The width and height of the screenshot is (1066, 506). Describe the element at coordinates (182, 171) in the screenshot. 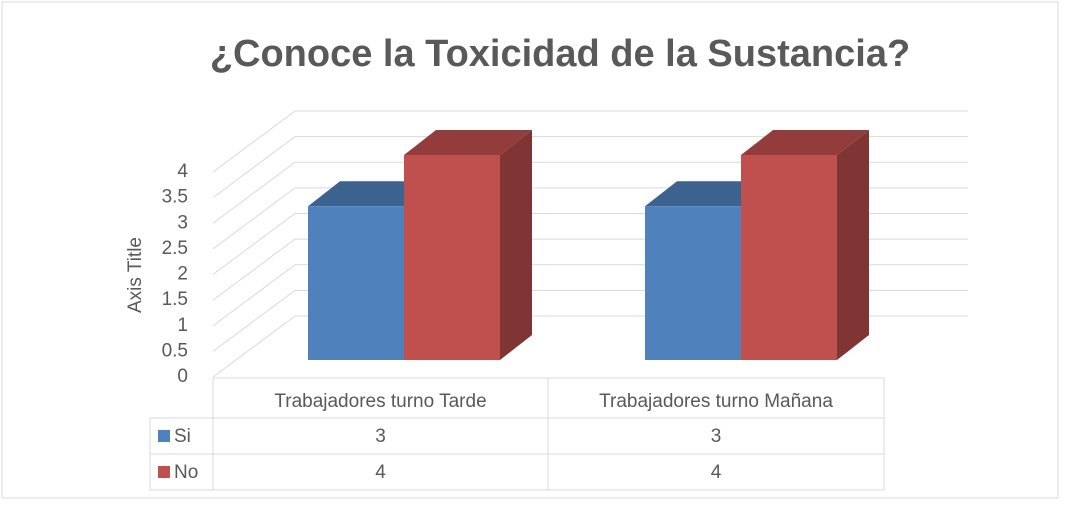

I see `y-tick-label: 4` at that location.